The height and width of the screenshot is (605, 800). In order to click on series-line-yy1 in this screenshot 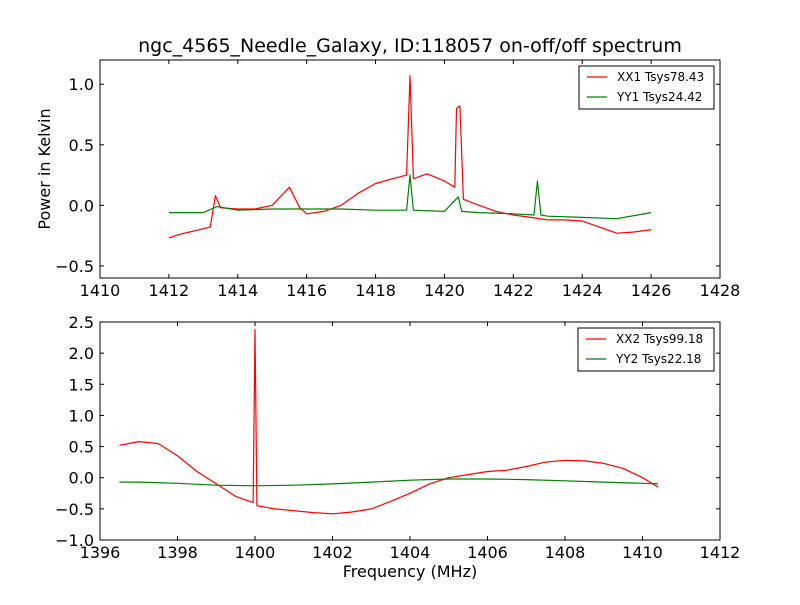, I will do `click(410, 197)`.